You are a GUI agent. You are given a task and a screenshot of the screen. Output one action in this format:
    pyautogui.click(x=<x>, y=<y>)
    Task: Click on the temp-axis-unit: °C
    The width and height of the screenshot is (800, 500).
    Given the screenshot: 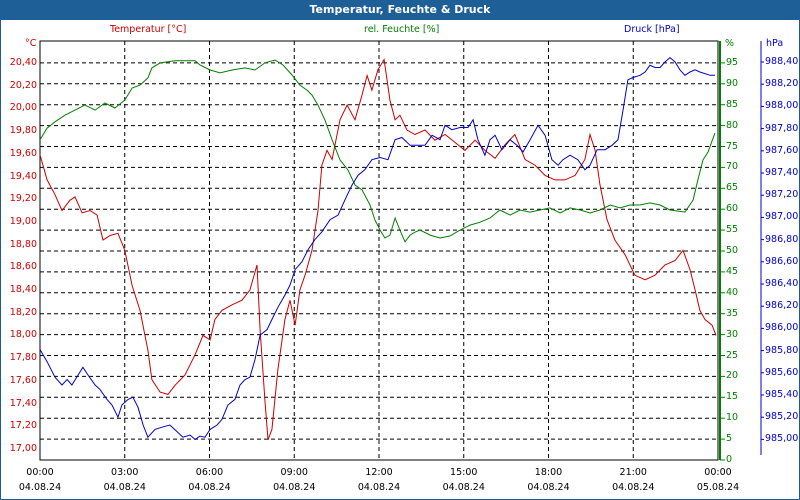 What is the action you would take?
    pyautogui.click(x=31, y=43)
    